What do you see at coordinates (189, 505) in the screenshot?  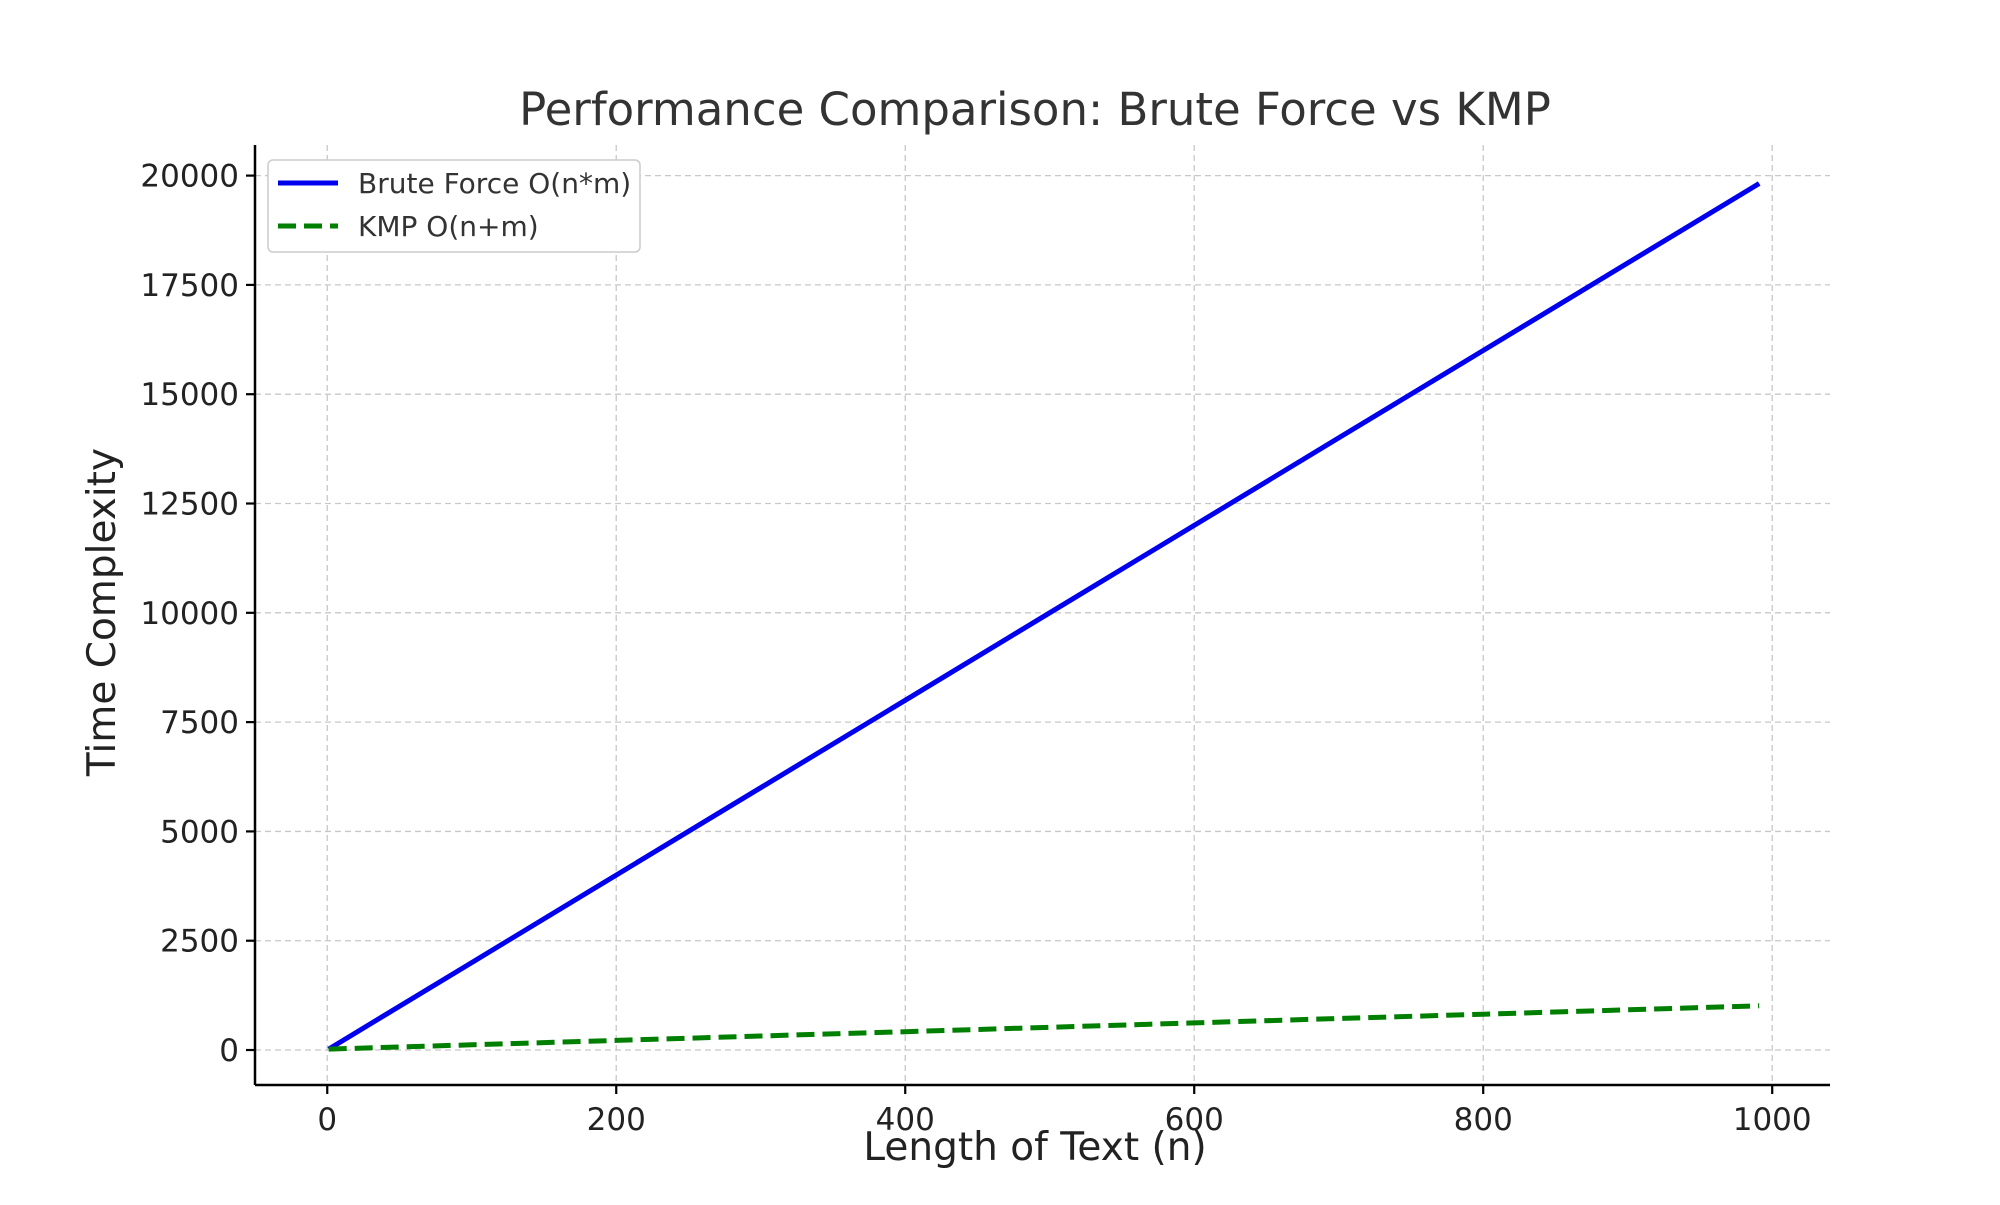 I see `y-tick-label: 12500` at bounding box center [189, 505].